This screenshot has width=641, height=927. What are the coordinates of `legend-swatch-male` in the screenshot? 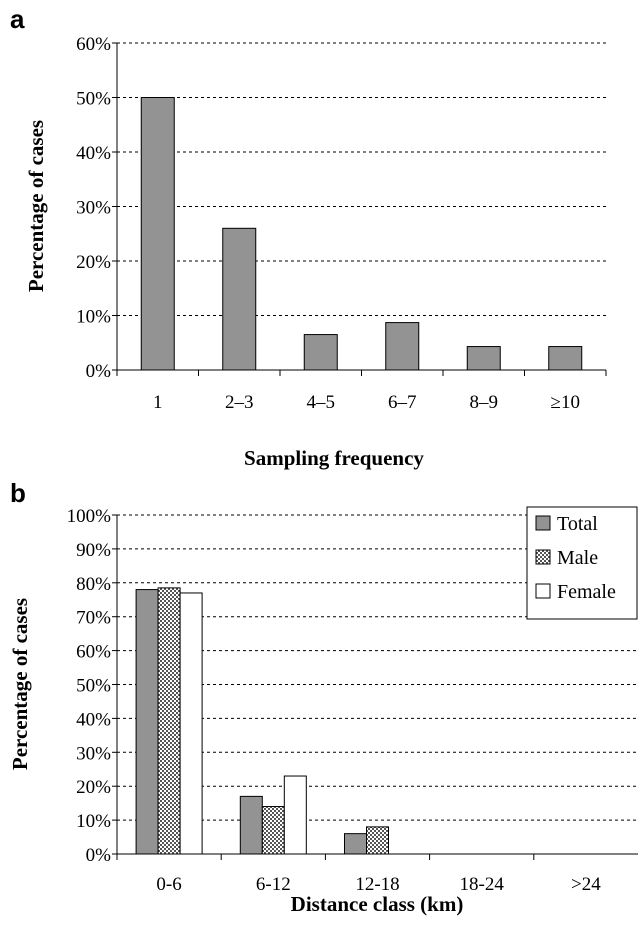 It's located at (543, 557).